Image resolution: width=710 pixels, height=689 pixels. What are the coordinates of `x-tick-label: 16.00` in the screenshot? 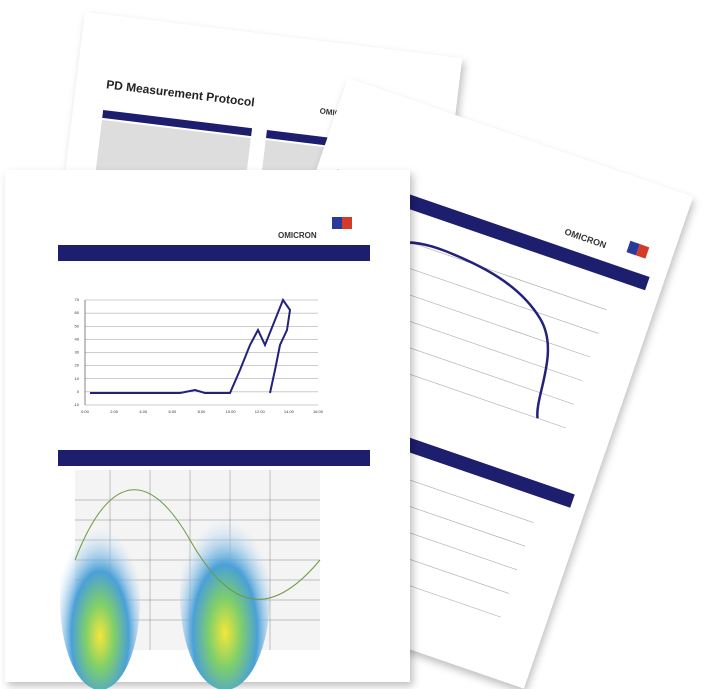 It's located at (318, 411).